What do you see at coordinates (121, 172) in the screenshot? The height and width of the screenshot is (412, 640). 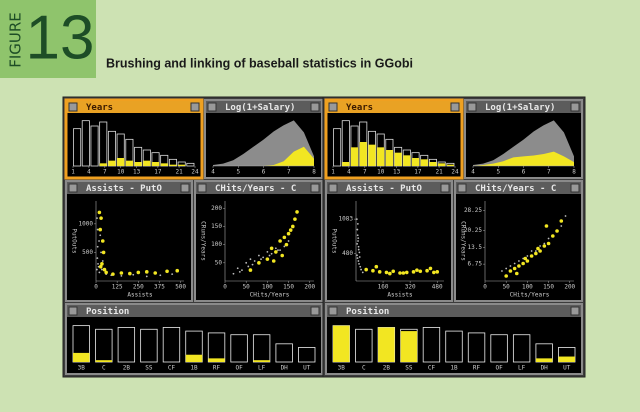 I see `tick-label: 10` at bounding box center [121, 172].